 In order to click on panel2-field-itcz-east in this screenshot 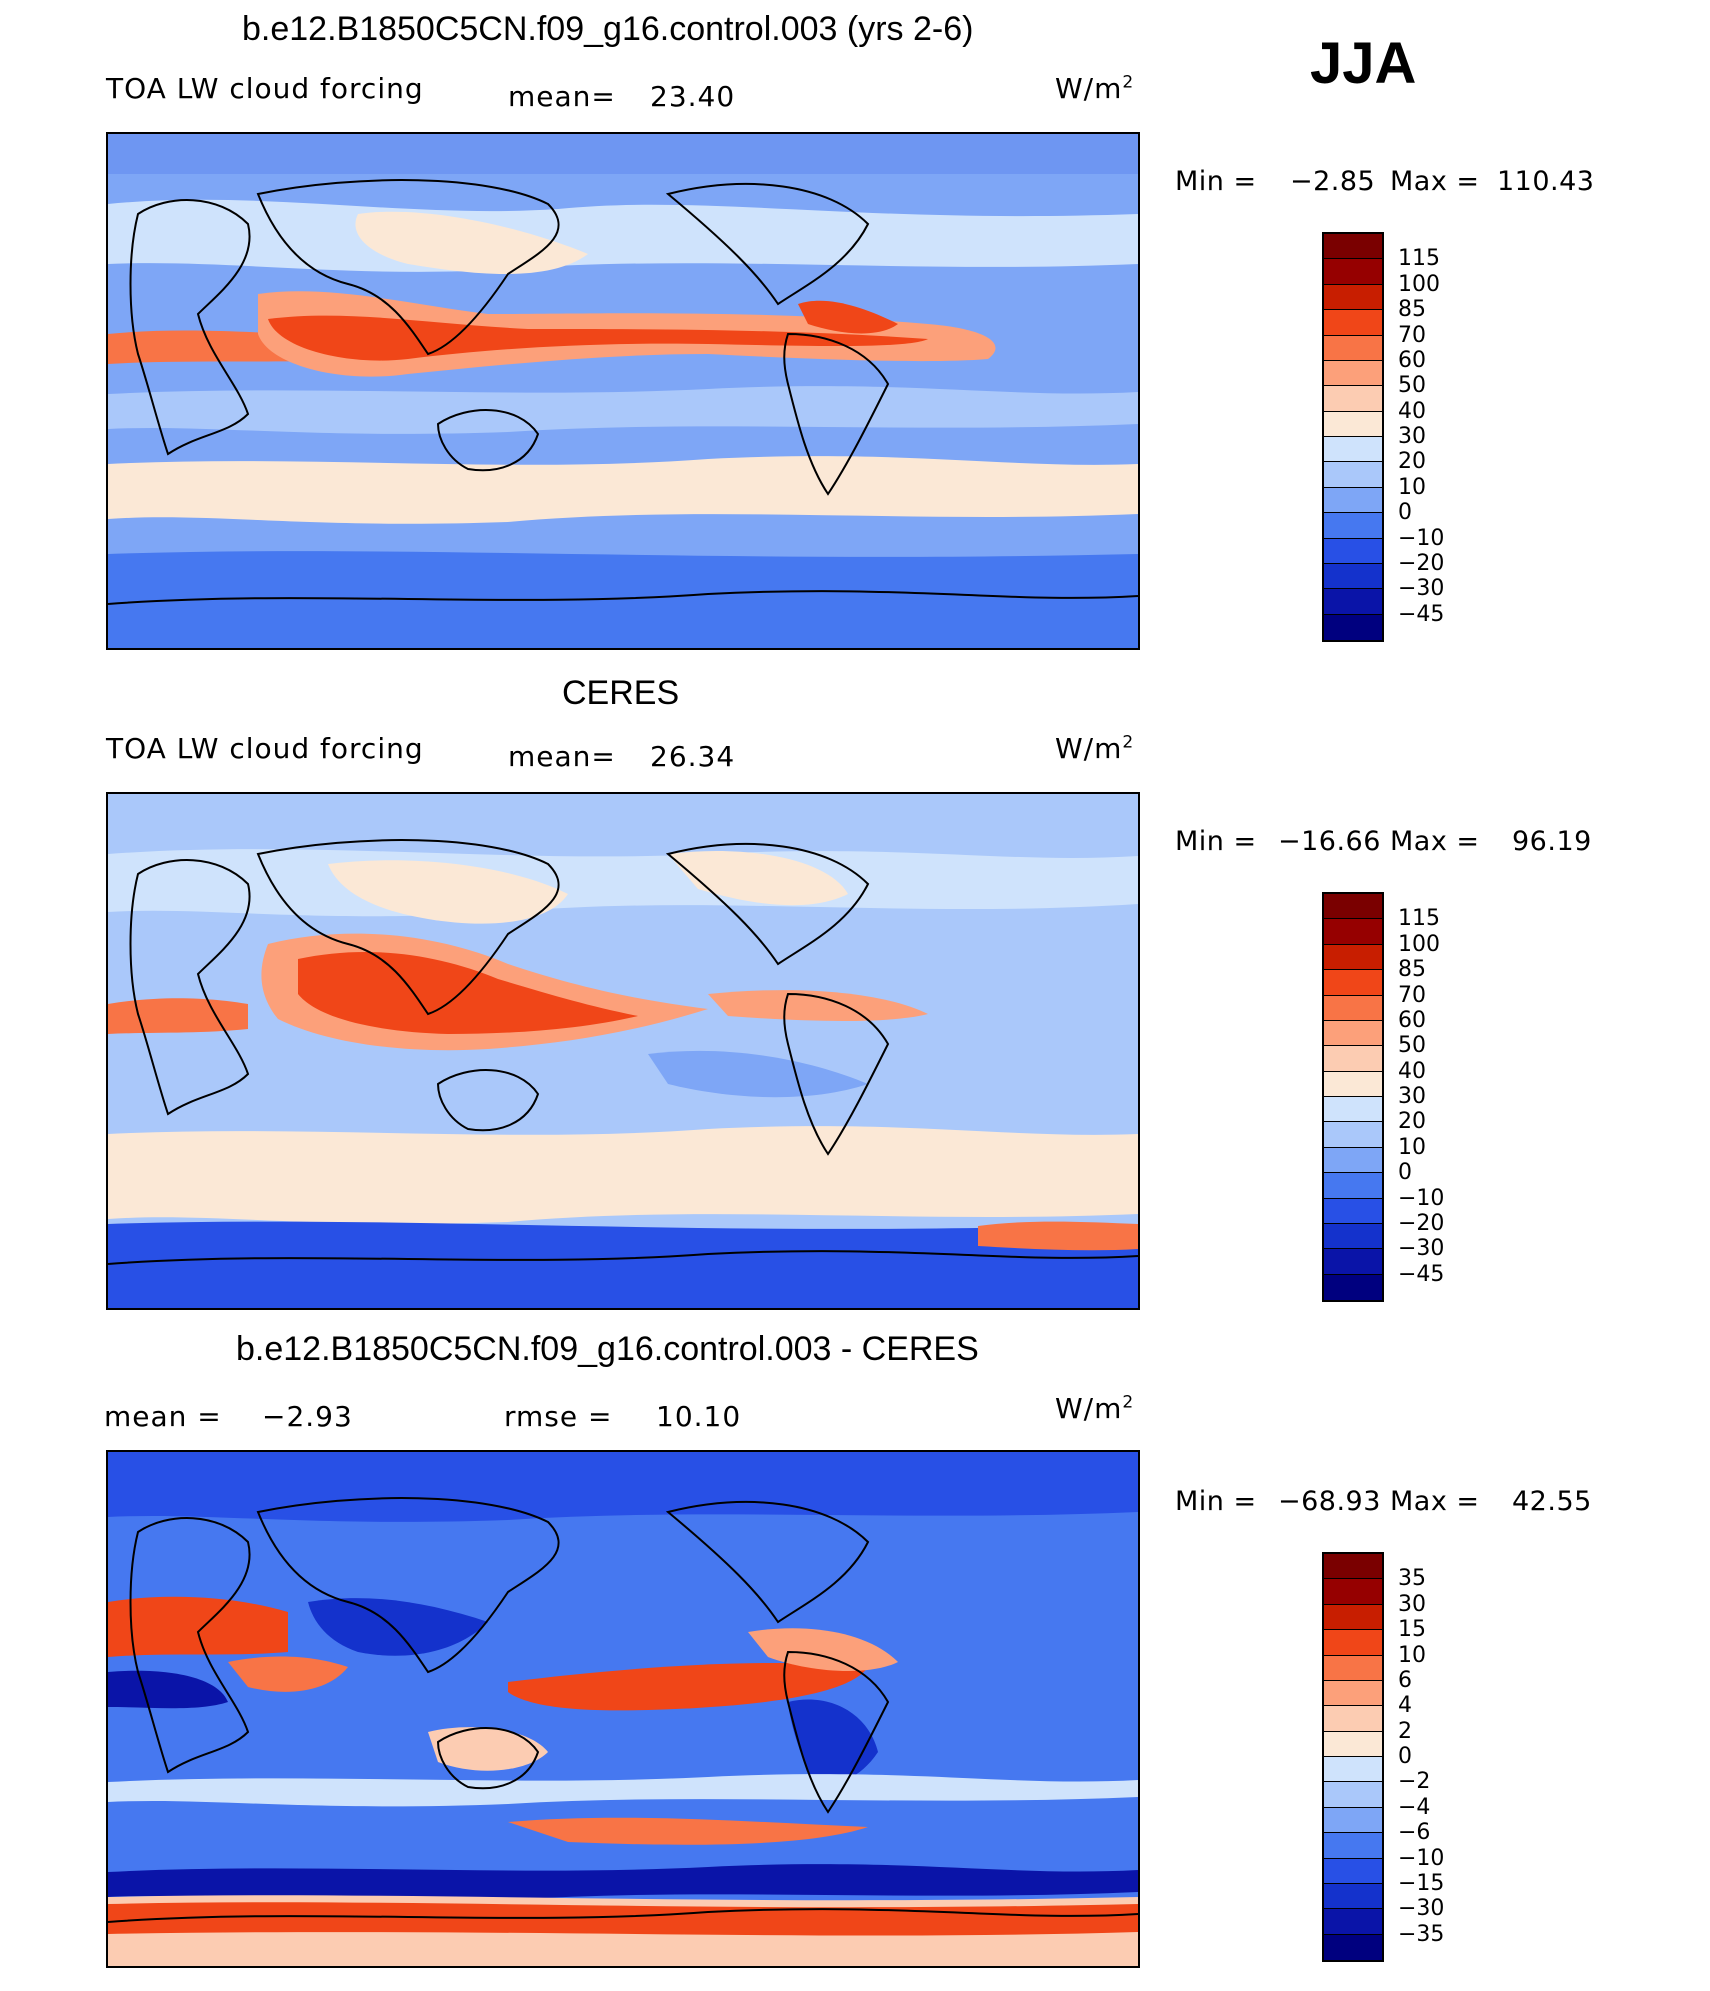, I will do `click(818, 1005)`.